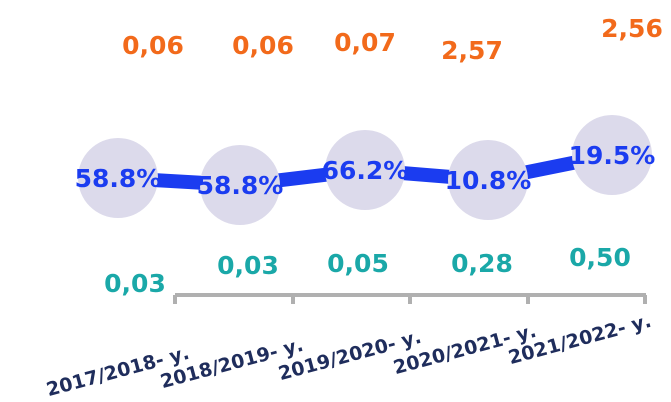  Describe the element at coordinates (482, 263) in the screenshot. I see `value-label: 0,28` at that location.